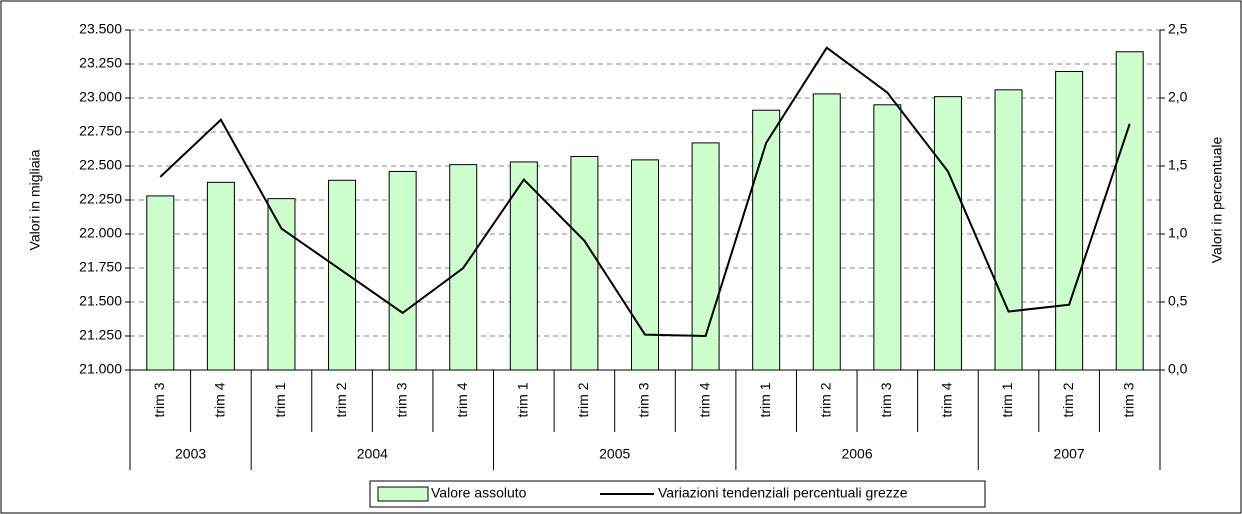 The width and height of the screenshot is (1242, 514). What do you see at coordinates (1178, 301) in the screenshot?
I see `y2-tick-label: 0,5` at bounding box center [1178, 301].